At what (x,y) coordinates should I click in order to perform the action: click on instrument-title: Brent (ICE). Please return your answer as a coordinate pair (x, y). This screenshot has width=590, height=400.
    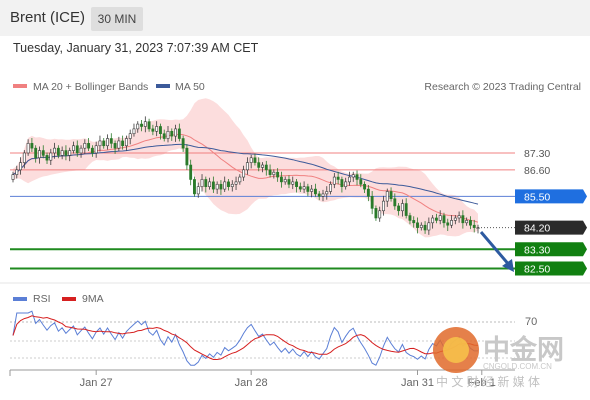
    Looking at the image, I should click on (48, 17).